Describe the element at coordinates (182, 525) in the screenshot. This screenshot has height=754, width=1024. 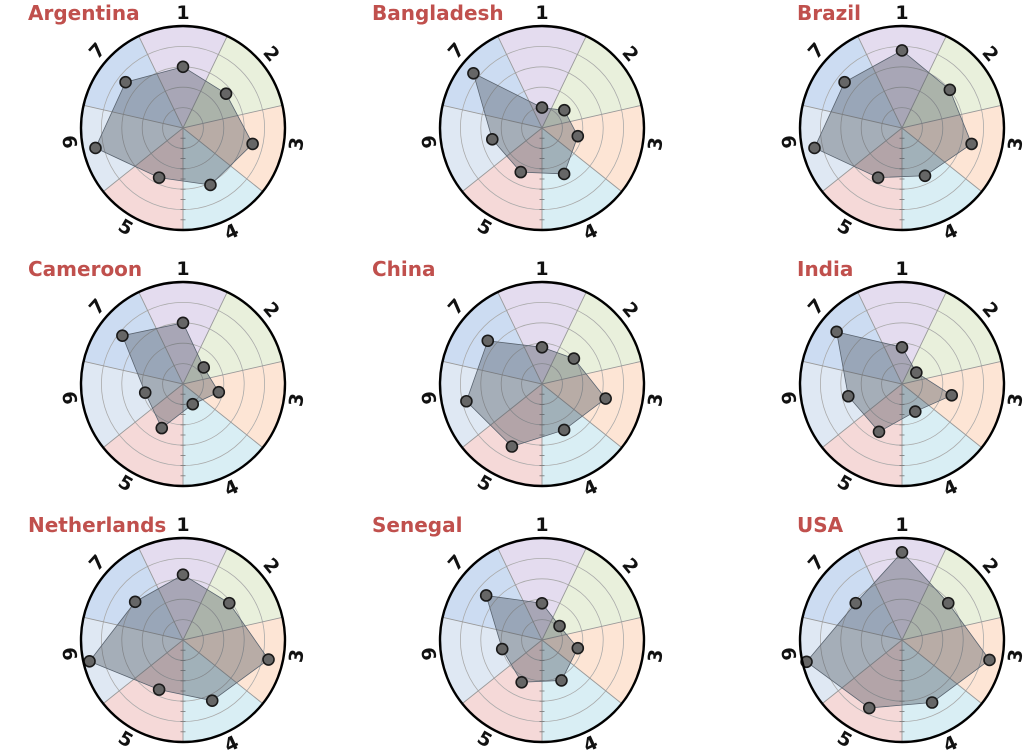
I see `axis-label-1: 1` at that location.